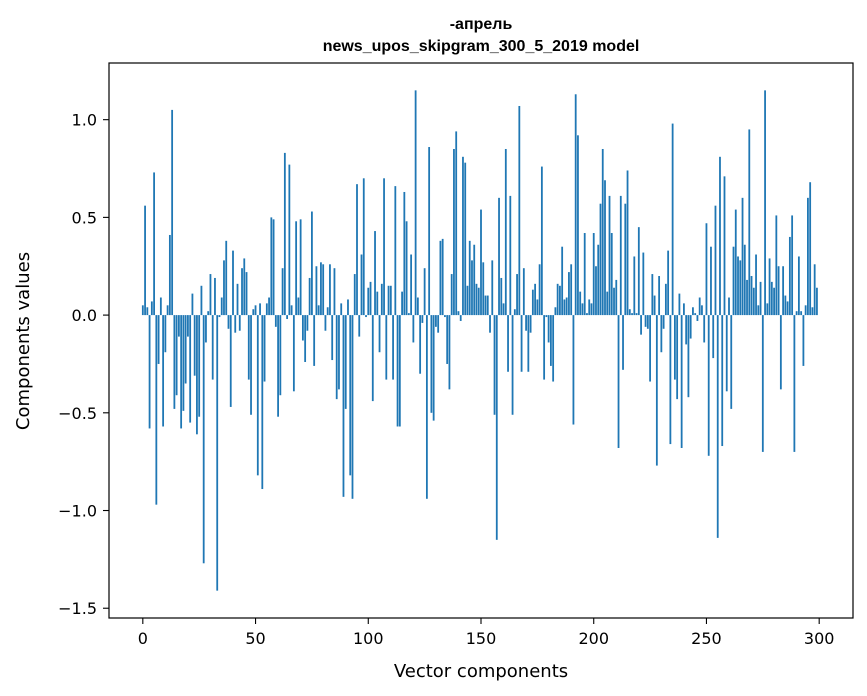  What do you see at coordinates (77, 511) in the screenshot?
I see `y-tick-label-1: −1.0` at bounding box center [77, 511].